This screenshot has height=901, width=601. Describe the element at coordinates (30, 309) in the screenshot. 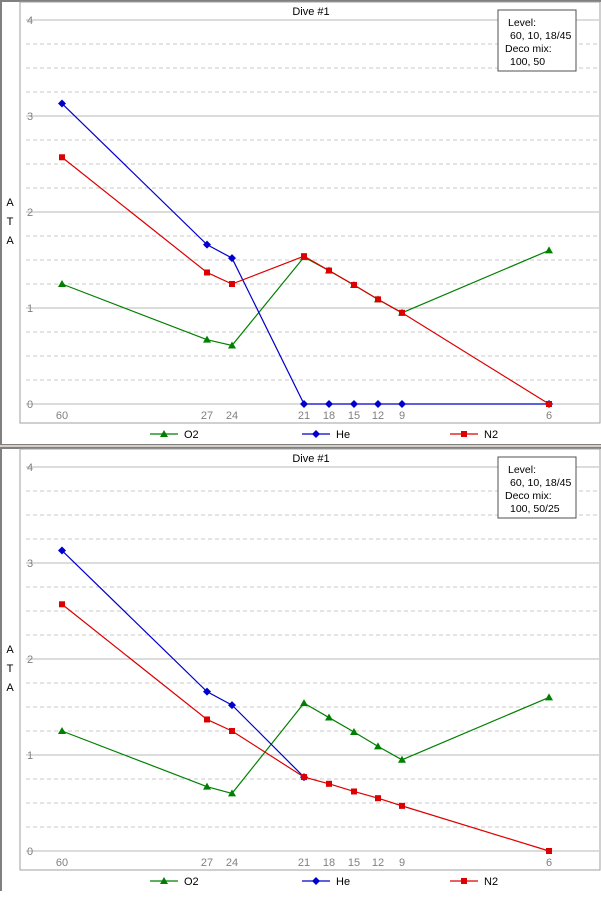

I see `y-tick-label: 1` at that location.